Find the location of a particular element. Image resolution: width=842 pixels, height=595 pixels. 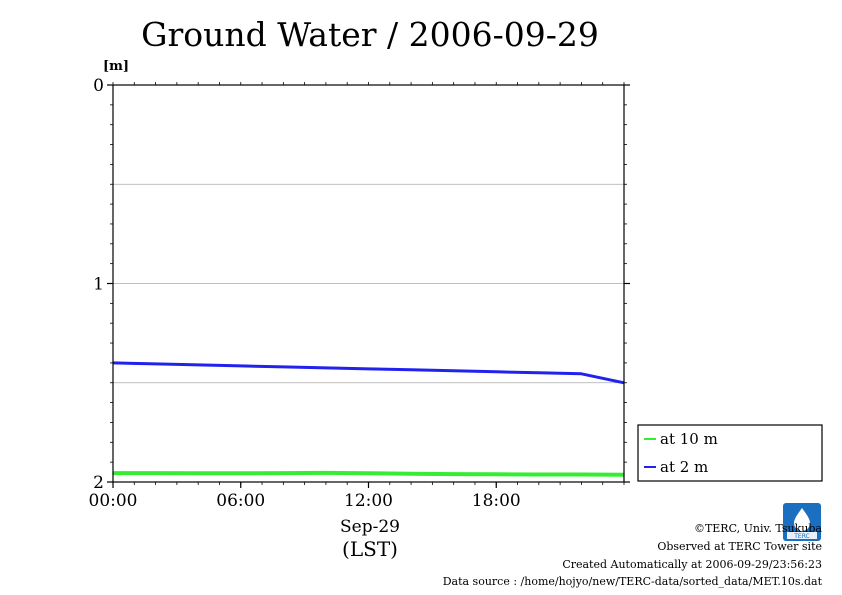

y-tick-label-0: 0 is located at coordinates (98, 86).